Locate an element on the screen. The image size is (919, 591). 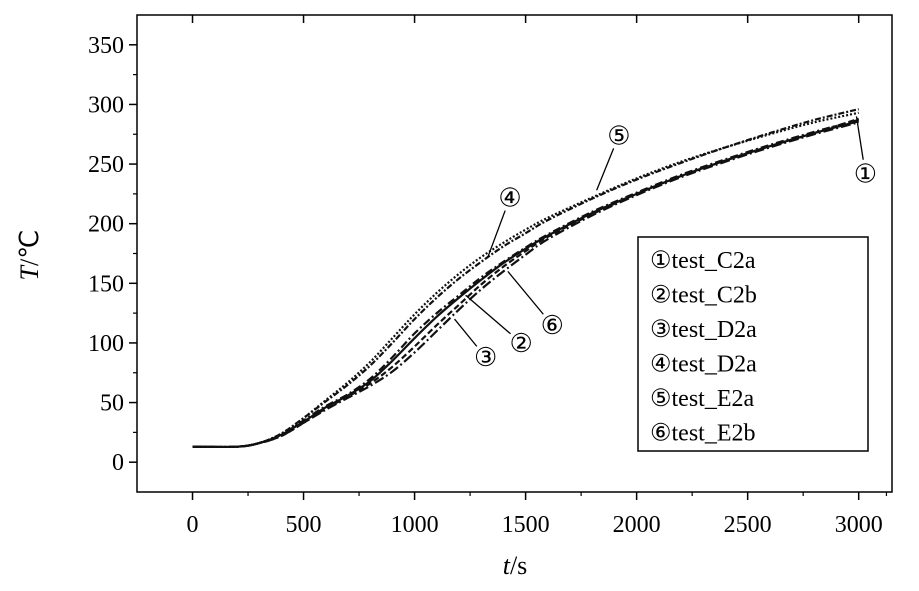
x-tick-label: 3000 is located at coordinates (859, 525).